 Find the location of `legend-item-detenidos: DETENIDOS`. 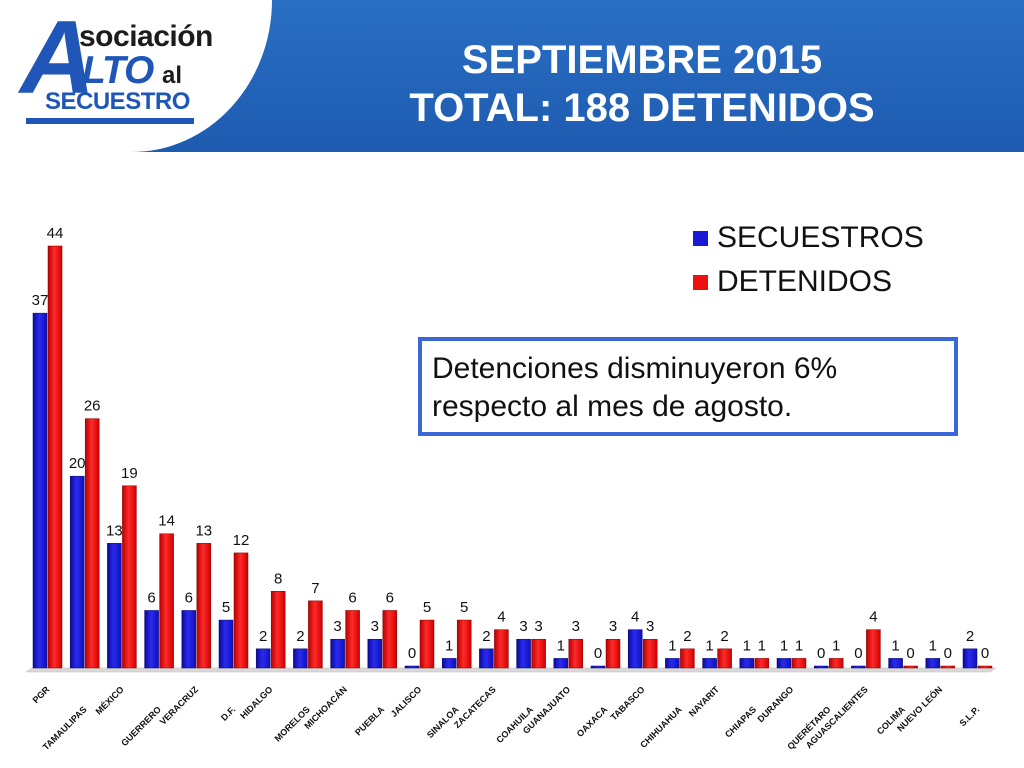

legend-item-detenidos: DETENIDOS is located at coordinates (808, 282).